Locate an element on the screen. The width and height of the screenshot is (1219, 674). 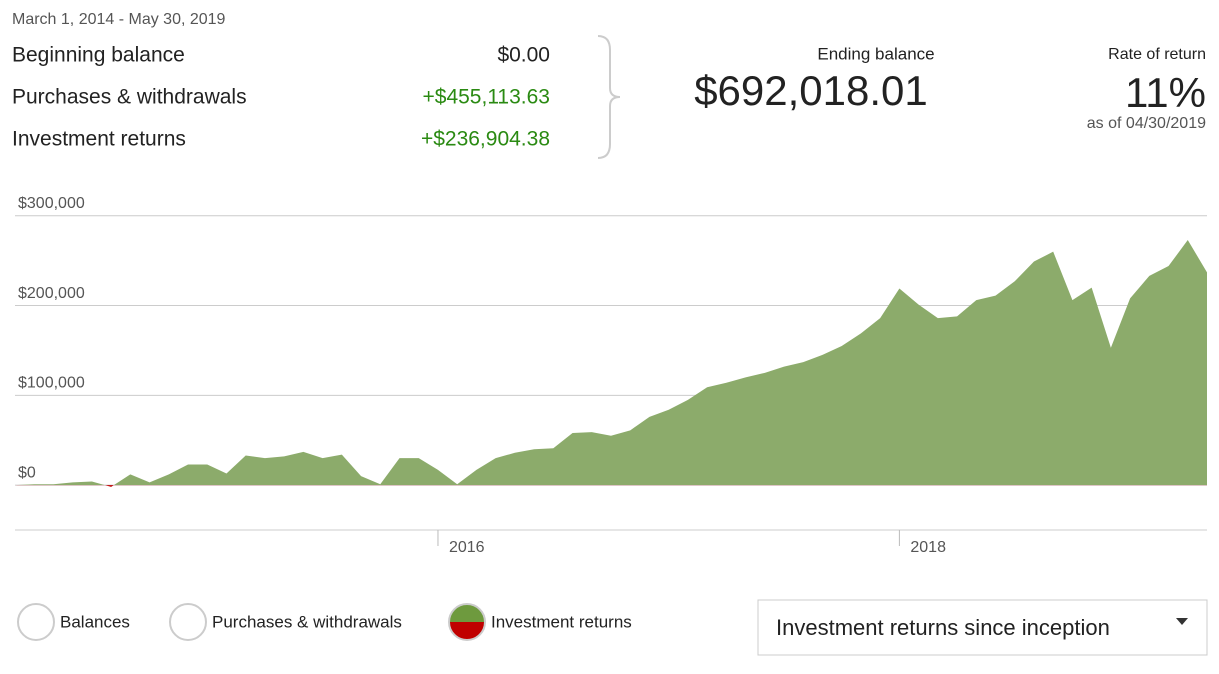
y-tick-label: $100,000 is located at coordinates (51, 383).